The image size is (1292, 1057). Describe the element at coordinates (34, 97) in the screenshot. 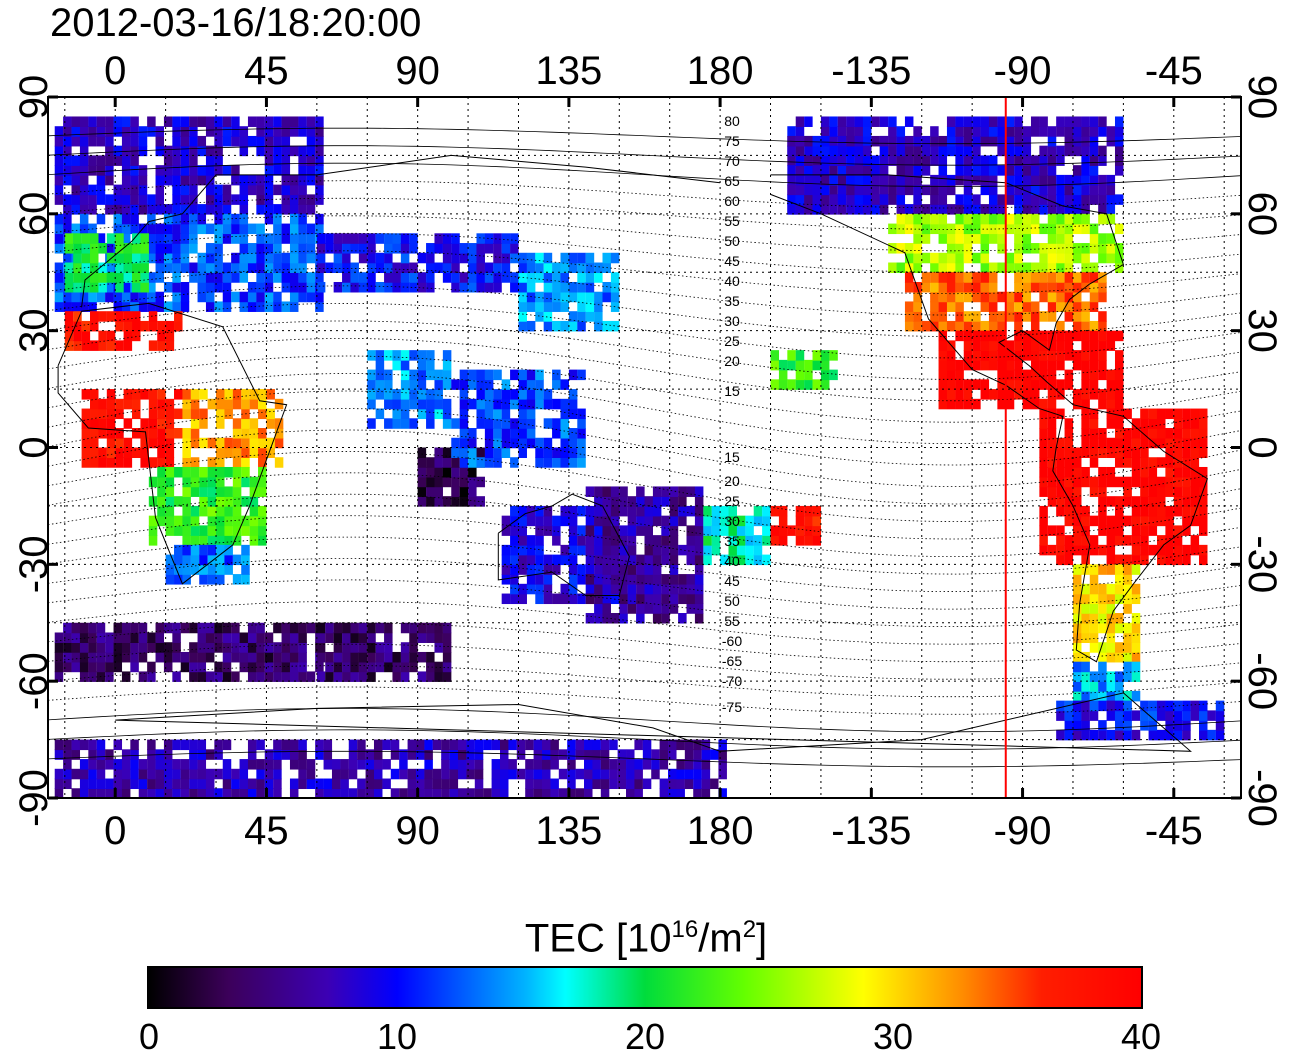

I see `lat-tick-label-left: 90` at that location.